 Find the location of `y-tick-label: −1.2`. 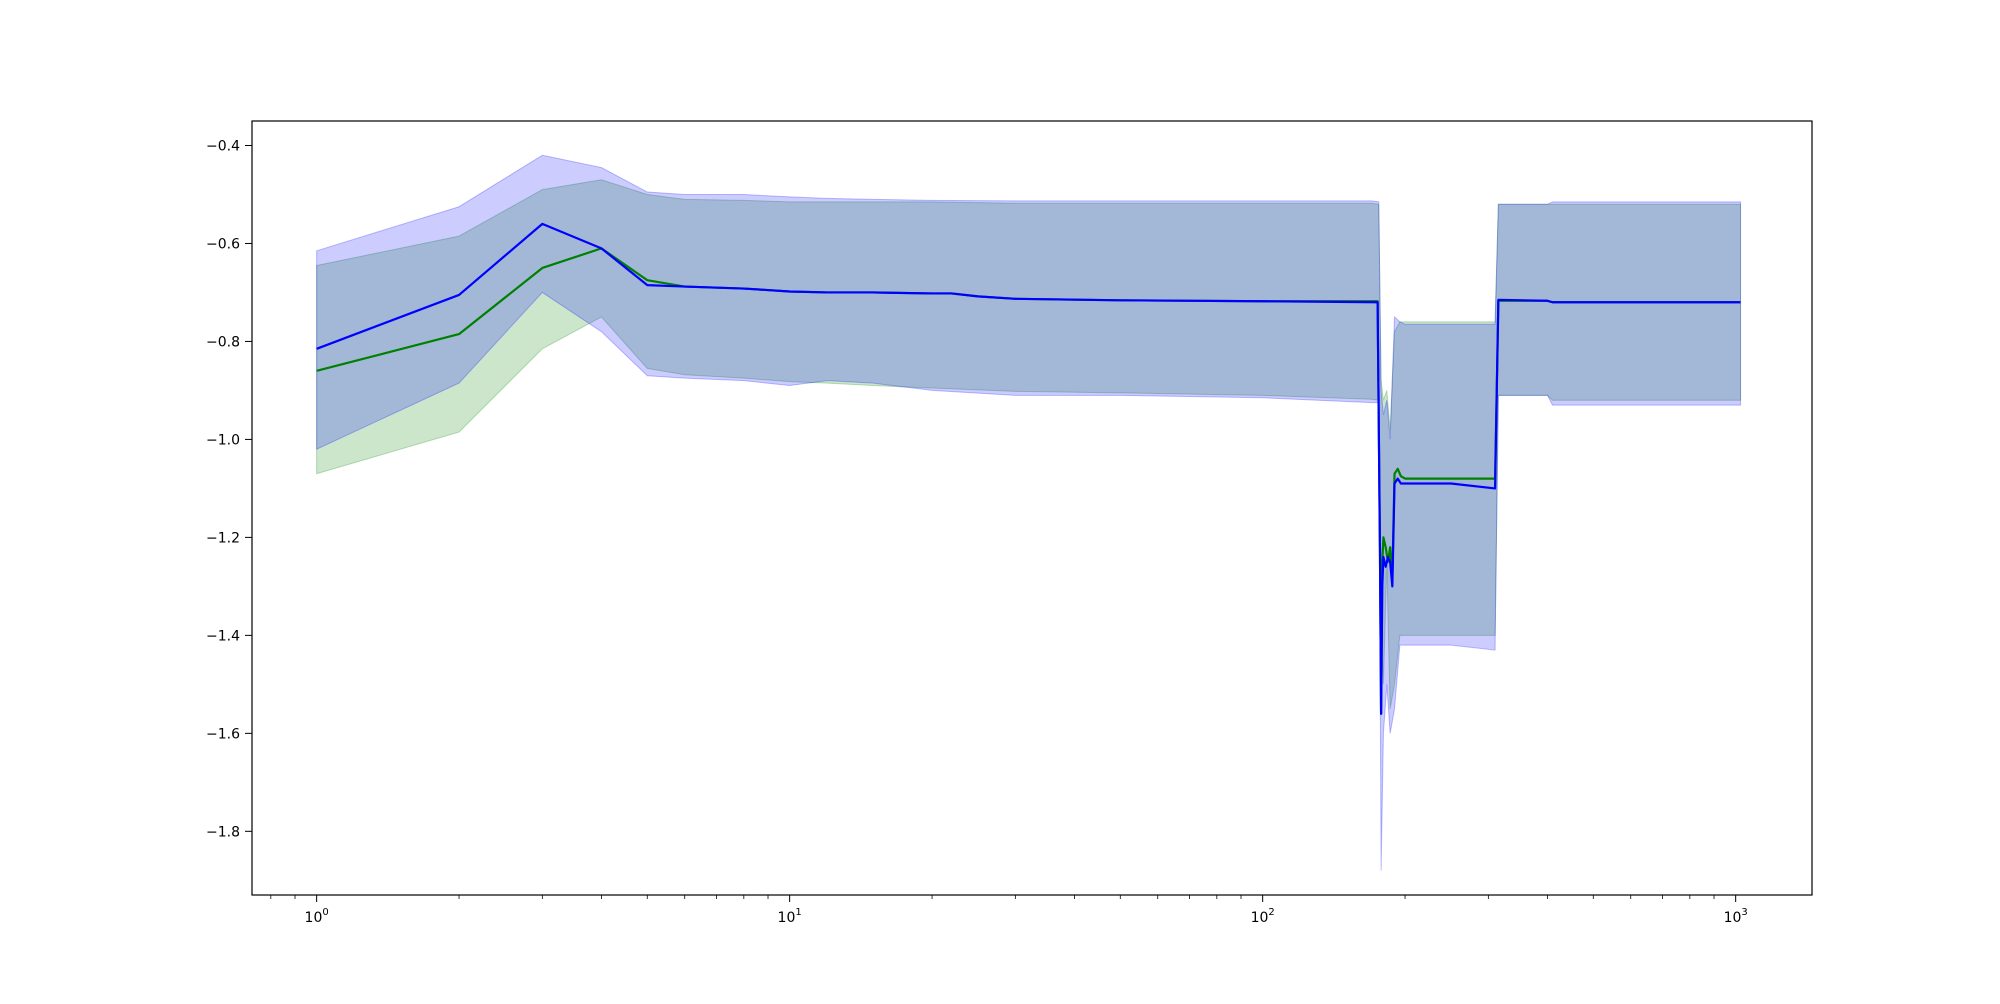

y-tick-label: −1.2 is located at coordinates (223, 538).